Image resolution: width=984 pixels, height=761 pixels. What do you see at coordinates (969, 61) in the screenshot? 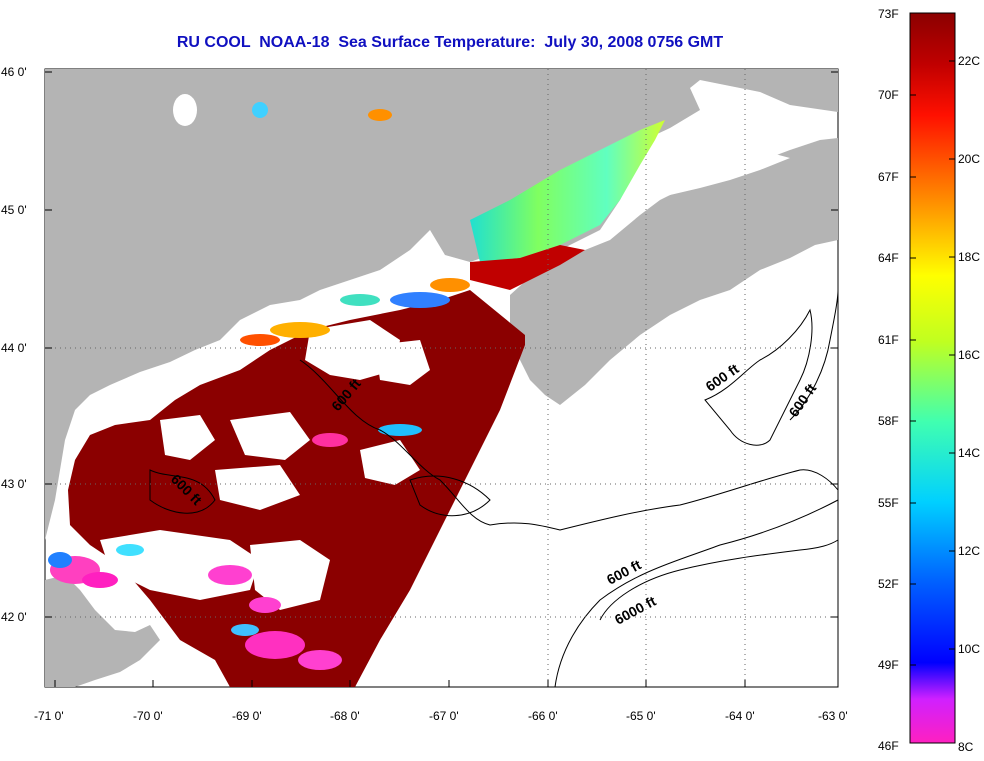
I see `colorbar-c-label: 22C` at bounding box center [969, 61].